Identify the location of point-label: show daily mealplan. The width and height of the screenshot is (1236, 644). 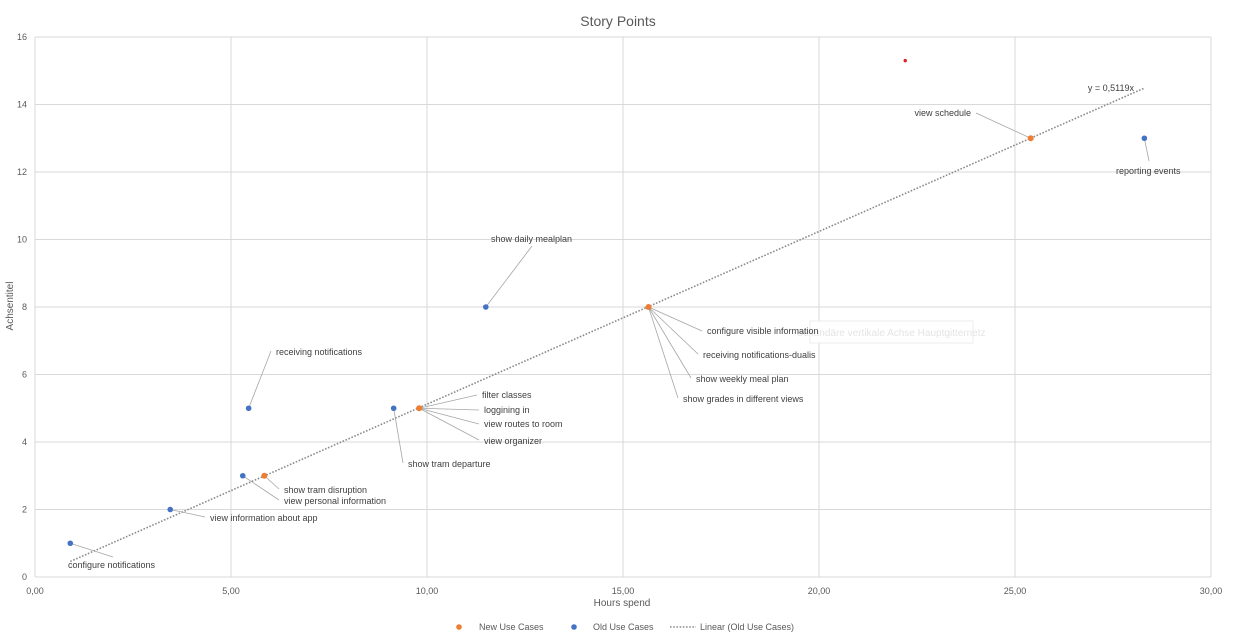
(531, 239).